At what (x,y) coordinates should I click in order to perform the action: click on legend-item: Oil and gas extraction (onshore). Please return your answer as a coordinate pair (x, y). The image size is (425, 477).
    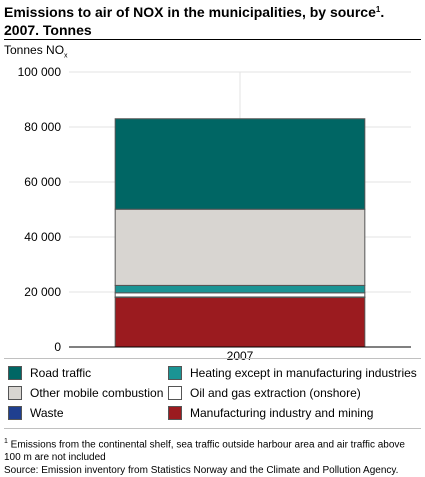
    Looking at the image, I should click on (264, 393).